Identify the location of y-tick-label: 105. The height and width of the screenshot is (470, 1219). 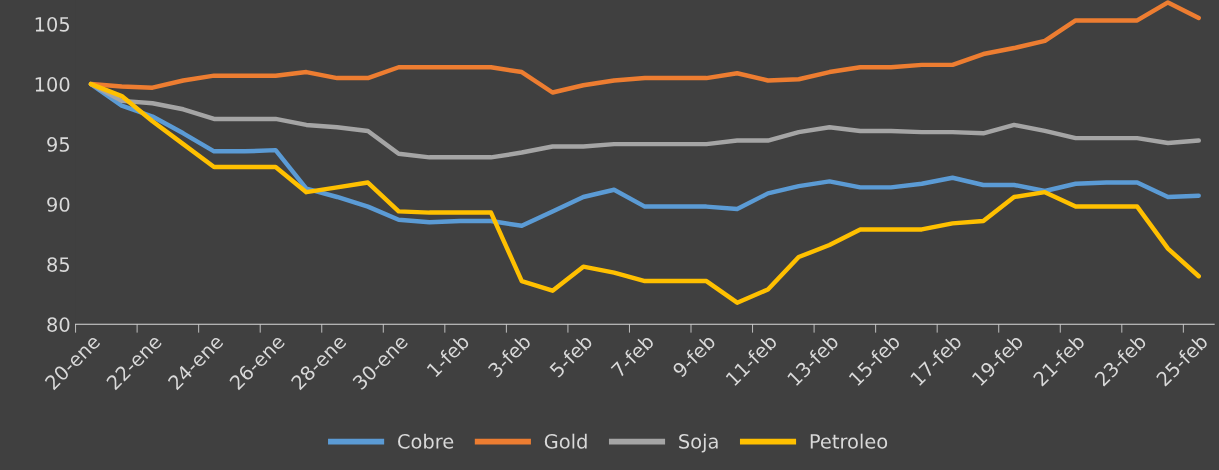
(52, 24).